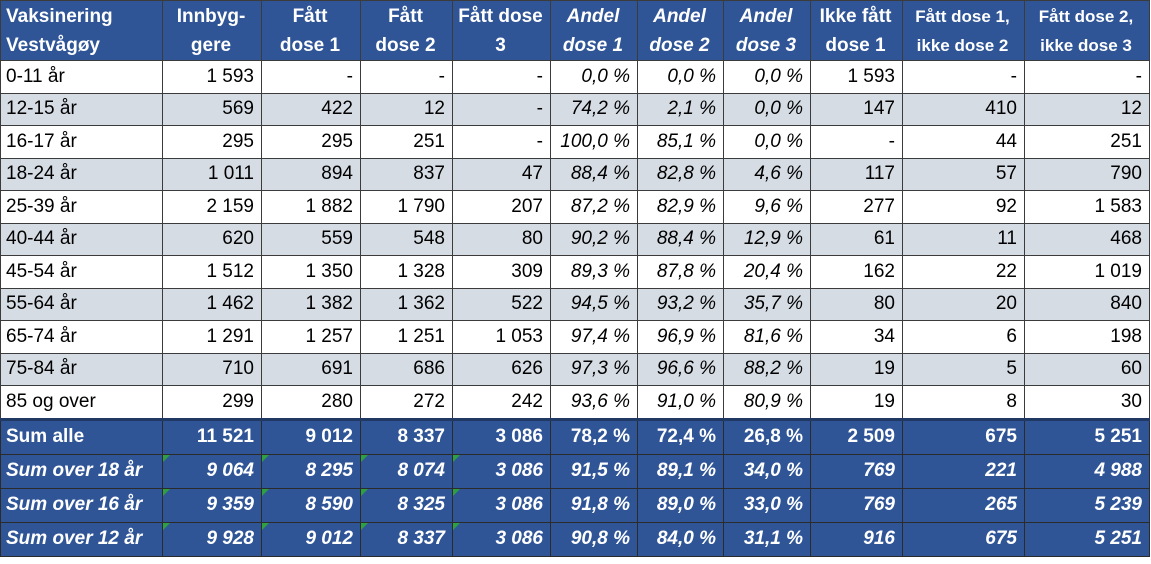 The height and width of the screenshot is (564, 1151). What do you see at coordinates (1087, 337) in the screenshot?
I see `table-cell: 198` at bounding box center [1087, 337].